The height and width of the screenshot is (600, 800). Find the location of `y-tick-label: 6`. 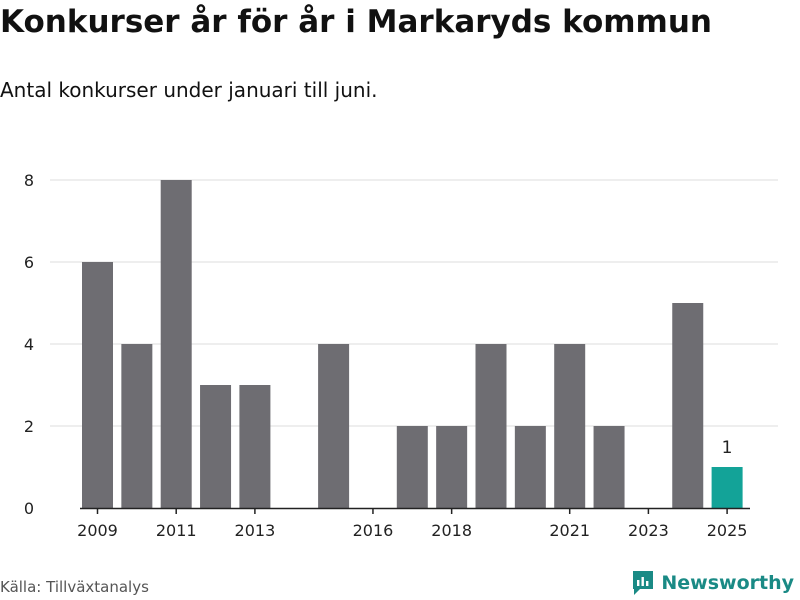

y-tick-label: 6 is located at coordinates (29, 262).